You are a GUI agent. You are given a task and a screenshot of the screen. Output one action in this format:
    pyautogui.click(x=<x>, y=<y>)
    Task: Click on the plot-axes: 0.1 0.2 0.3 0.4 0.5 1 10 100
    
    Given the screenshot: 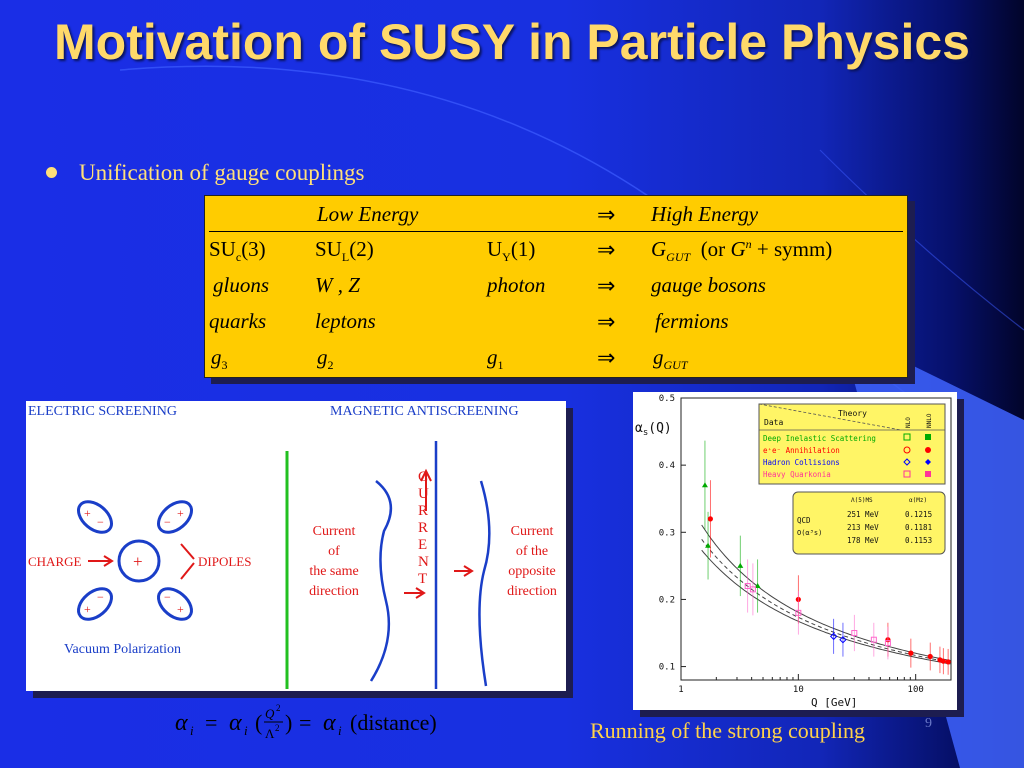 What is the action you would take?
    pyautogui.click(x=805, y=544)
    